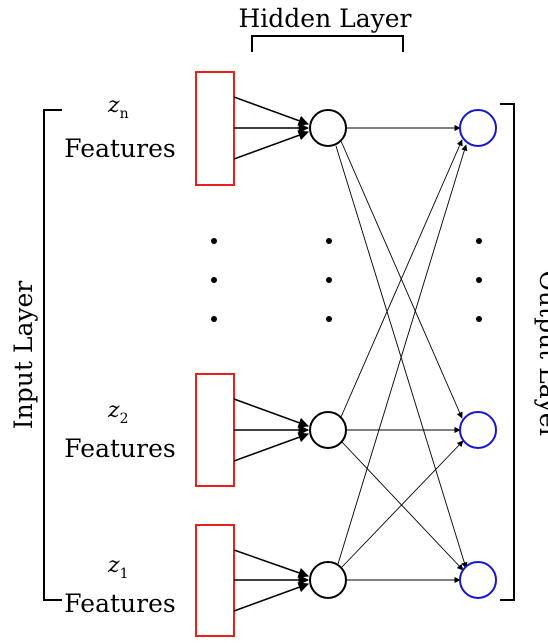  I want to click on hidden-node-z2, so click(328, 430).